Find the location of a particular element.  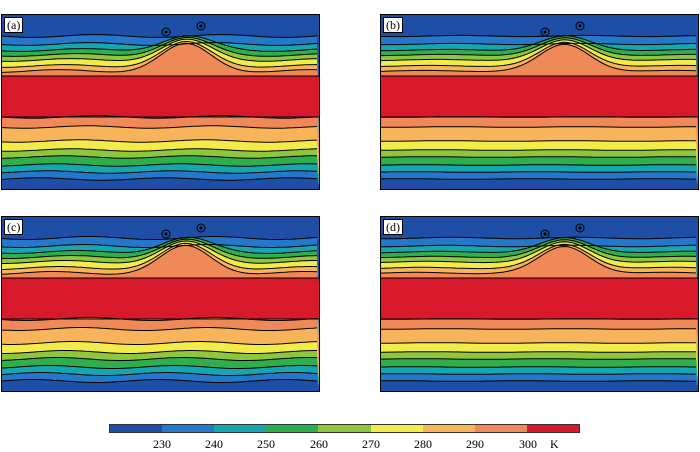

colorbar-tick: 260 is located at coordinates (319, 444).